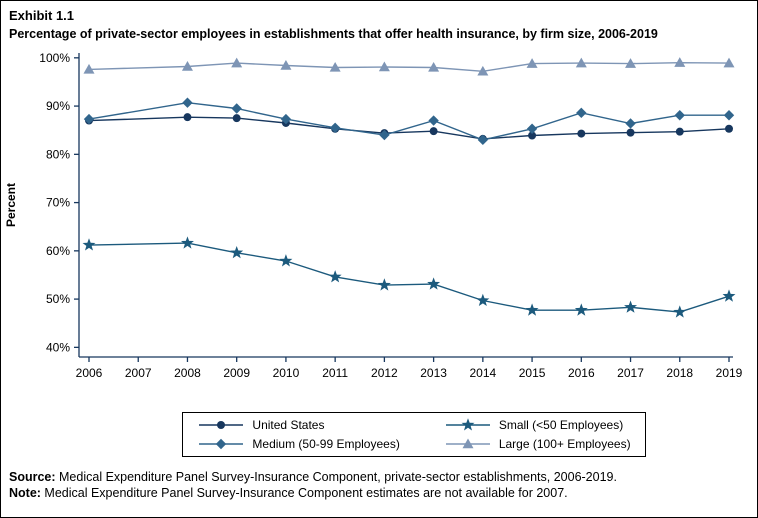  What do you see at coordinates (564, 444) in the screenshot?
I see `legend-label-large-100-employees: Large (100+ Employees)` at bounding box center [564, 444].